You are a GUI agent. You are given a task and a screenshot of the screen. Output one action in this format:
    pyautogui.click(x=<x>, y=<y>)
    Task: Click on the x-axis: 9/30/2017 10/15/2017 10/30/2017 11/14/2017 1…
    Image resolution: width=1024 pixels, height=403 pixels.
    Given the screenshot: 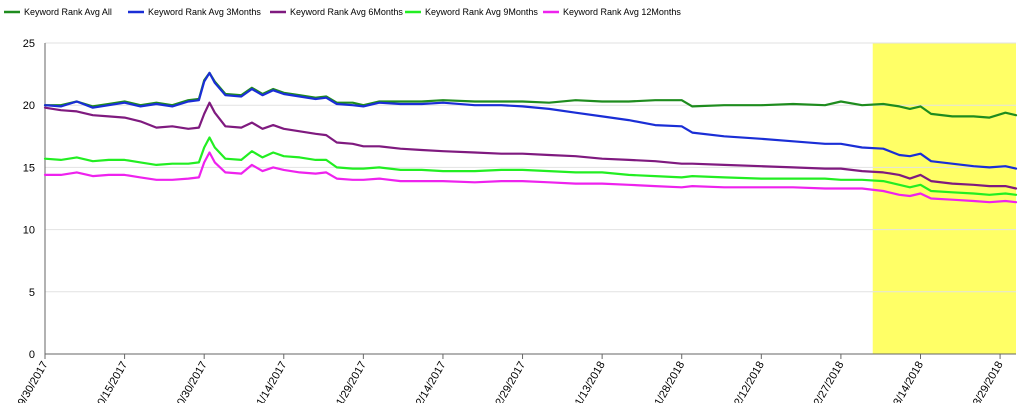 What is the action you would take?
    pyautogui.click(x=516, y=378)
    